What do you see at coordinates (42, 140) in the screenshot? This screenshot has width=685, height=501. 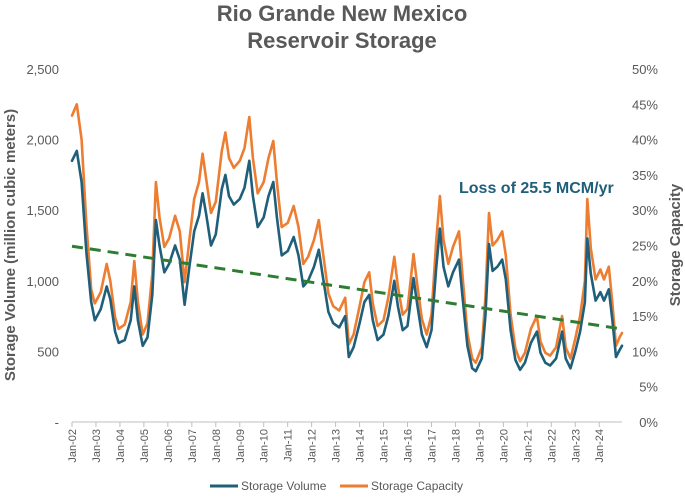 I see `y-tick-label: 2,000` at bounding box center [42, 140].